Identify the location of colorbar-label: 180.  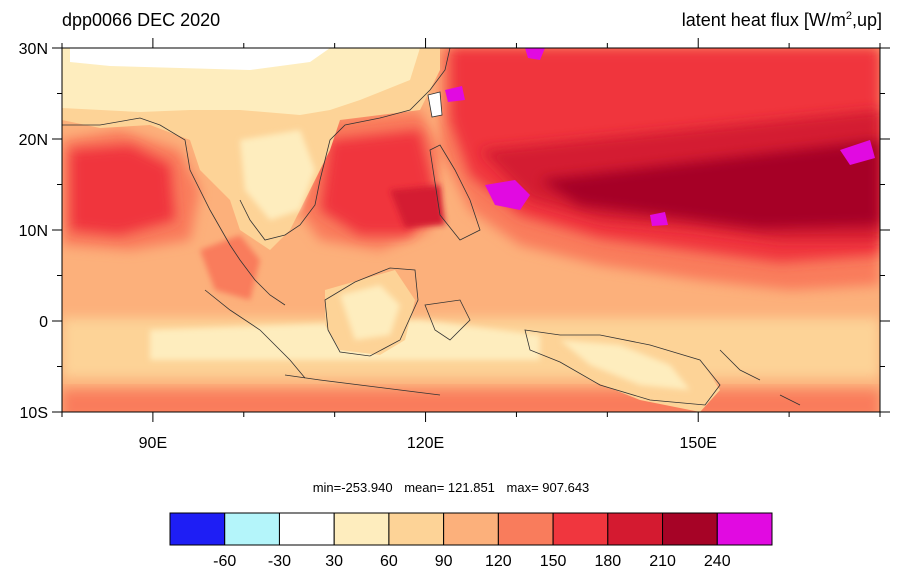
(607, 561).